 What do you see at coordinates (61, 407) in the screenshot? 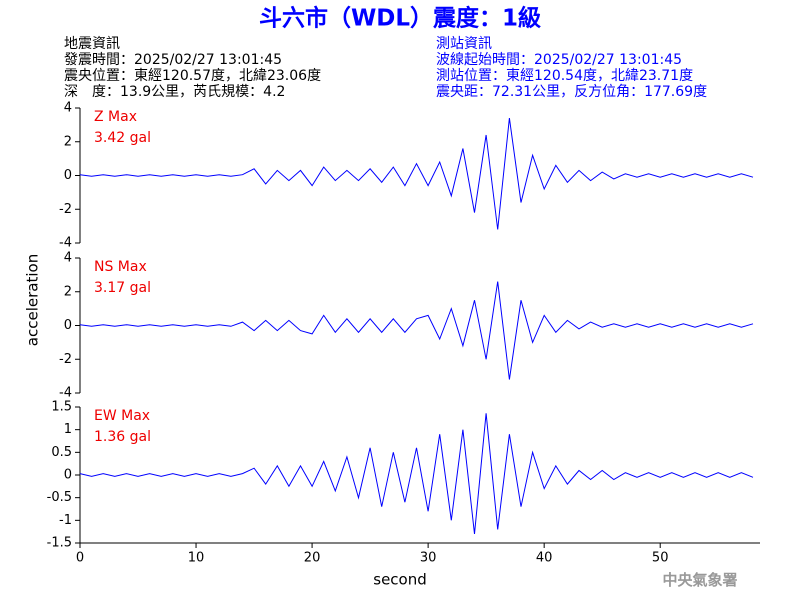
I see `y-tick-label: 1.5` at bounding box center [61, 407].